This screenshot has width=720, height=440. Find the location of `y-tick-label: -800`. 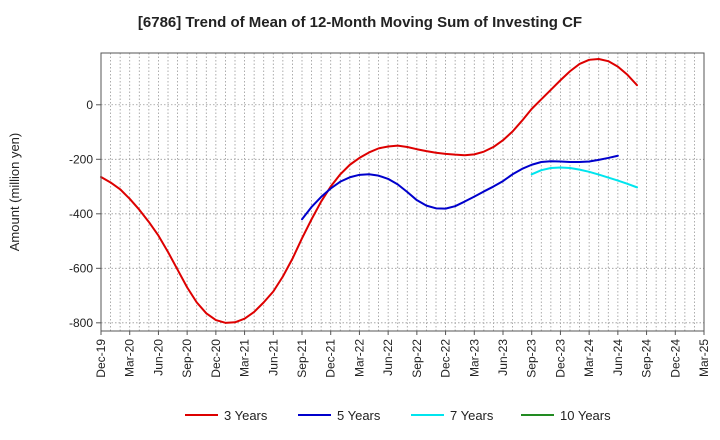

y-tick-label: -800 is located at coordinates (81, 323).